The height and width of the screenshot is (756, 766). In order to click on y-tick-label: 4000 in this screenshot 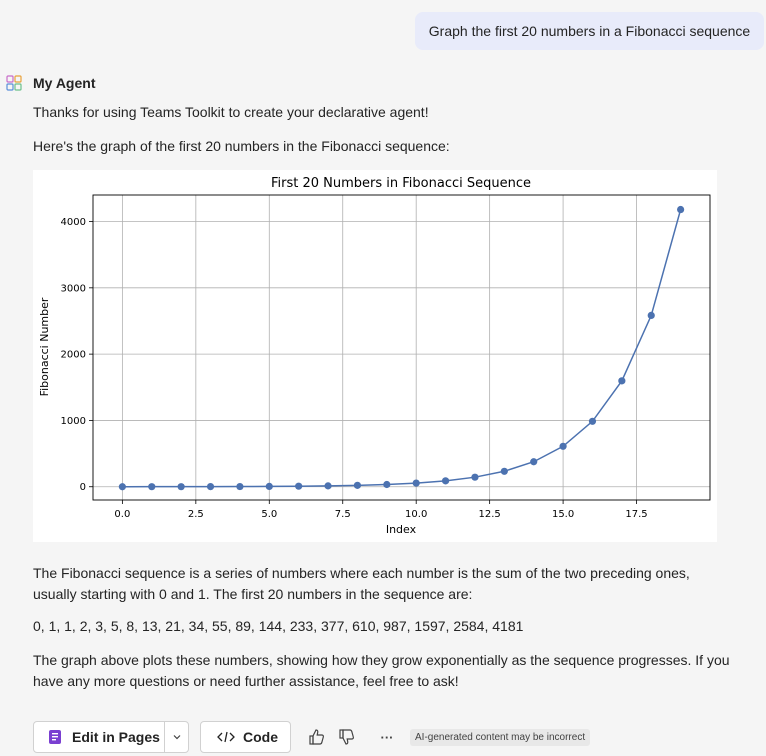, I will do `click(73, 222)`.